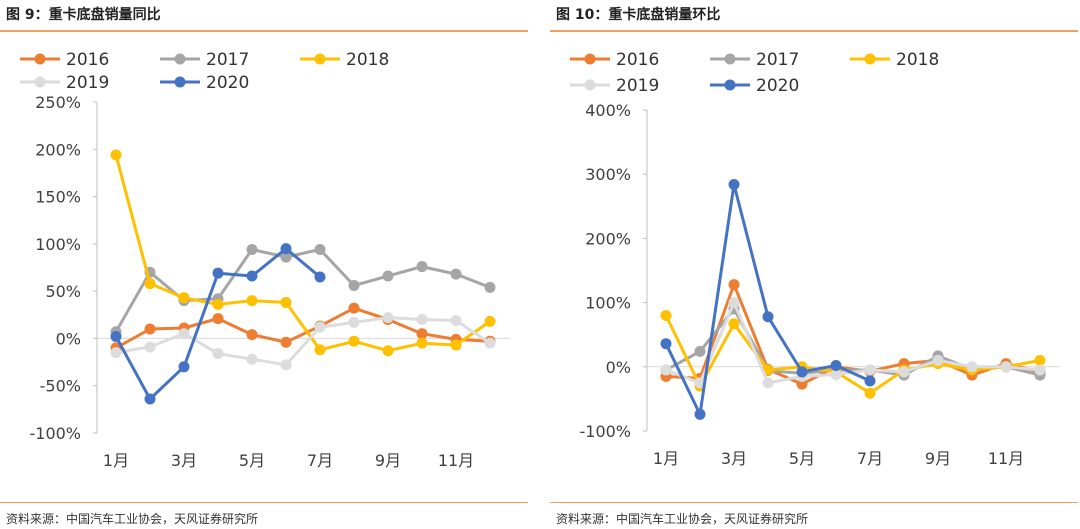 This screenshot has height=529, width=1080. Describe the element at coordinates (63, 291) in the screenshot. I see `y-tick-label: 50%` at that location.